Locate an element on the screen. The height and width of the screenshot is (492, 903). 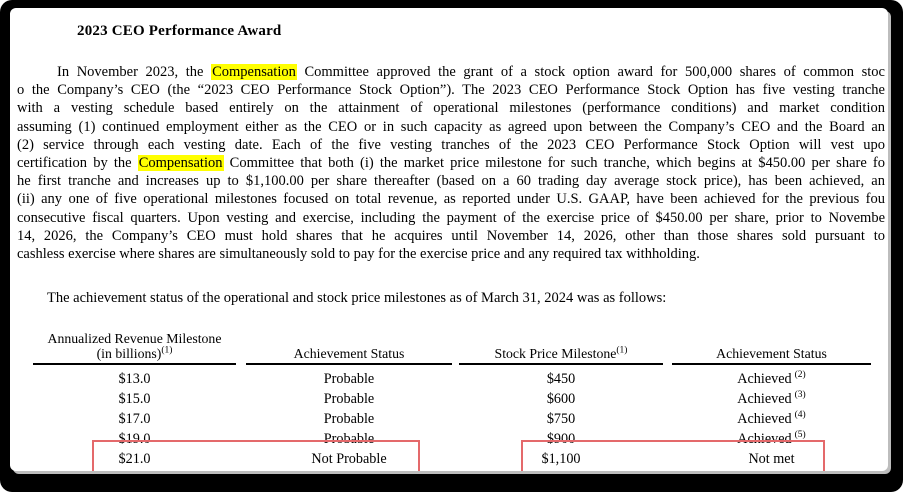
column-header: Stock Price Milestone(1) is located at coordinates (561, 346).